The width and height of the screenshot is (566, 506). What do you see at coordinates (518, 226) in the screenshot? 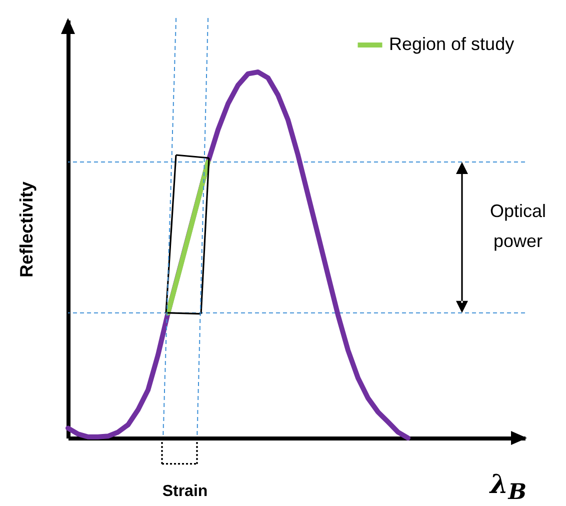
I see `text: Optical power` at bounding box center [518, 226].